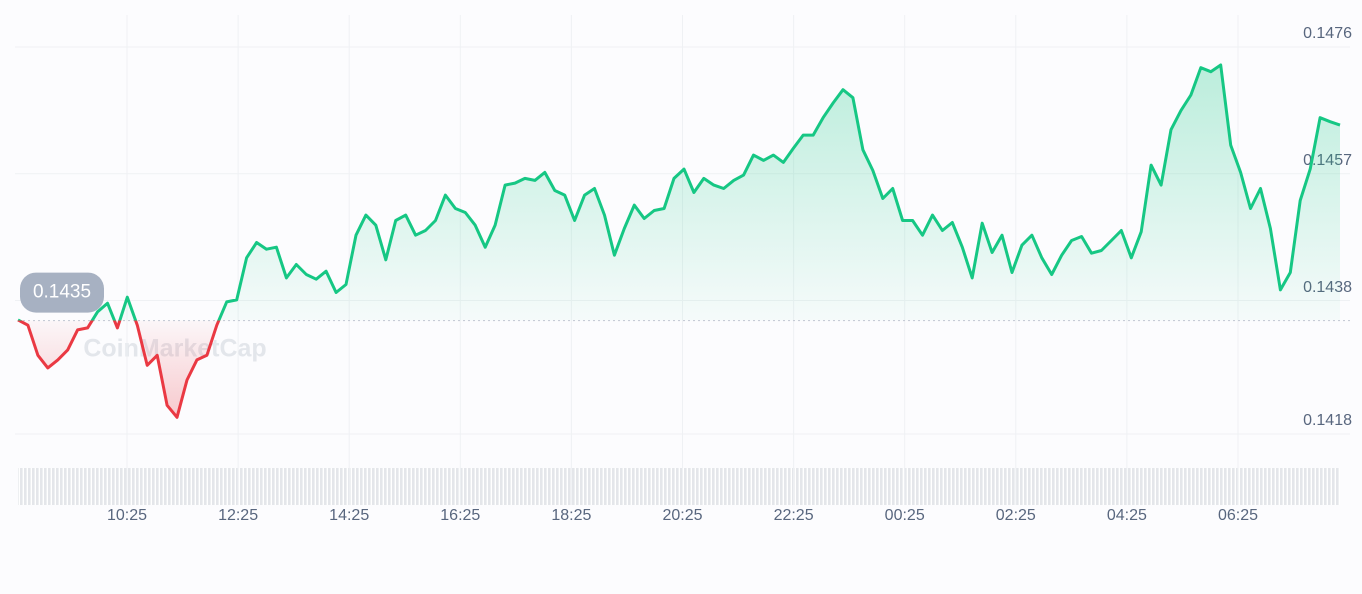  I want to click on x-tick-label: 04:25, so click(1127, 515).